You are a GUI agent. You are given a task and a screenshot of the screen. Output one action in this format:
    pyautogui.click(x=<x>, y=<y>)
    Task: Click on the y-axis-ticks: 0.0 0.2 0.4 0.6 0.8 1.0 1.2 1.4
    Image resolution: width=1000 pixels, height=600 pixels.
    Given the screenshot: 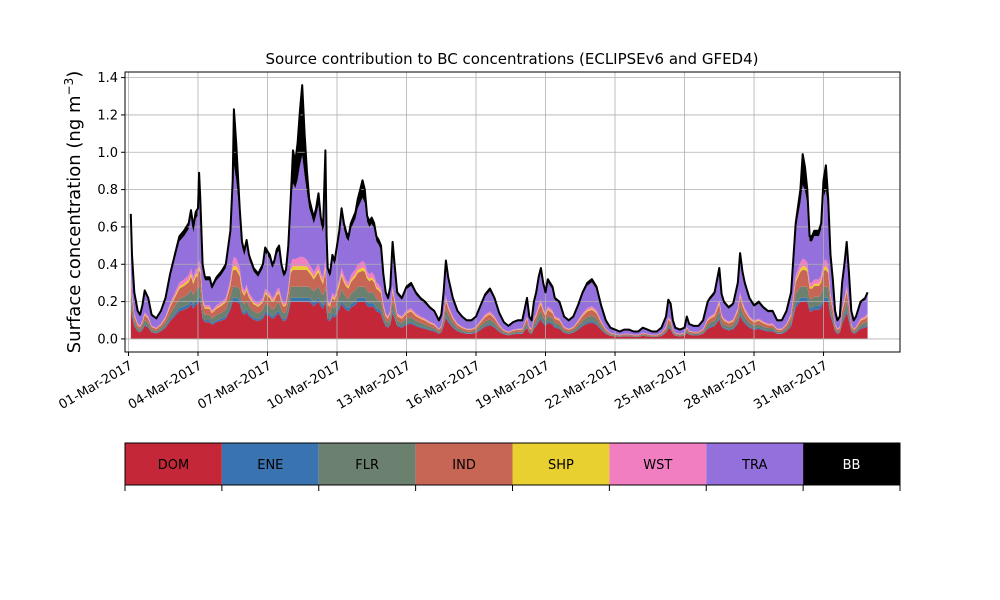 What is the action you would take?
    pyautogui.click(x=111, y=209)
    